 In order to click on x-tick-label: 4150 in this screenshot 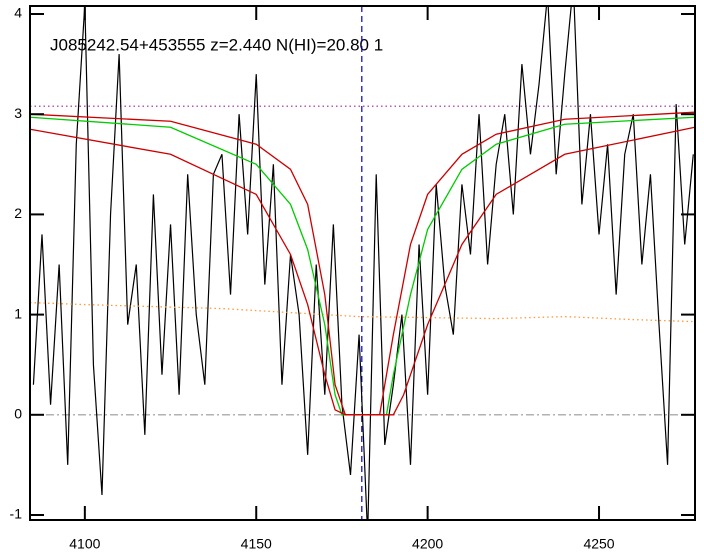, I will do `click(256, 544)`.